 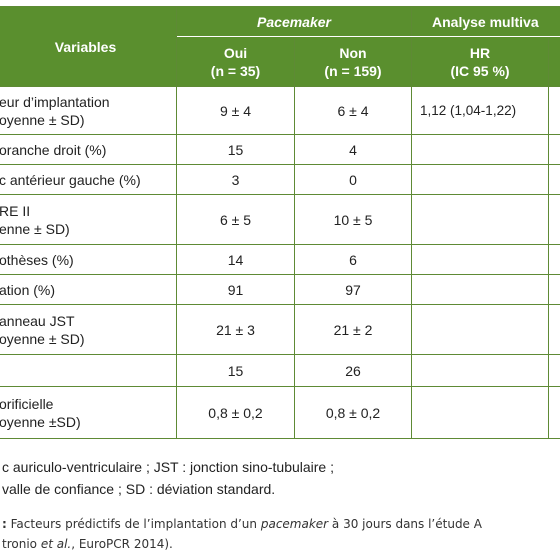 I want to click on table-row: anneau JST oyenne ± SD) 21 ± 3 21 ± 2, so click(x=280, y=329).